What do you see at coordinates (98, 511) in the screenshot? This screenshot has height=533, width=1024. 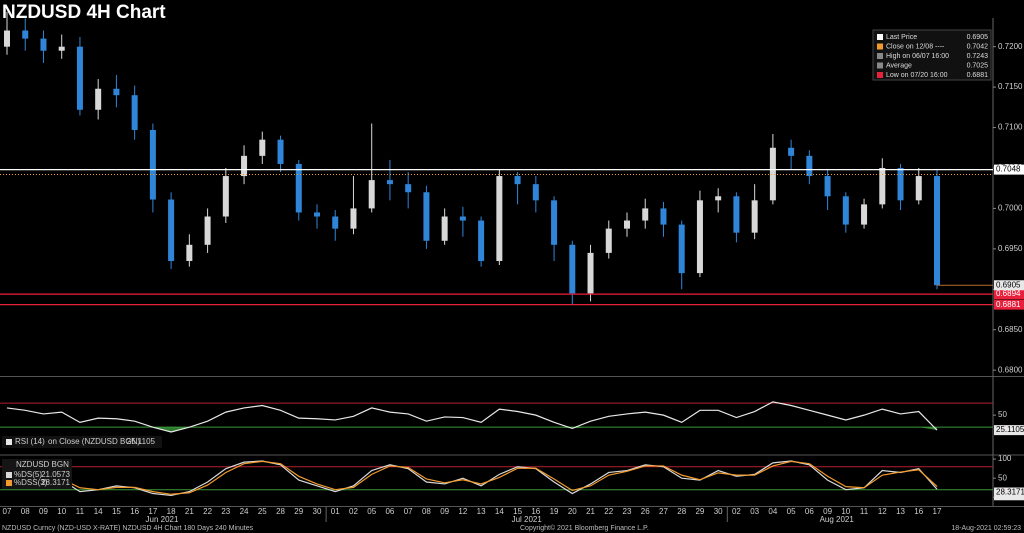 I see `x-tick-label: 14` at bounding box center [98, 511].